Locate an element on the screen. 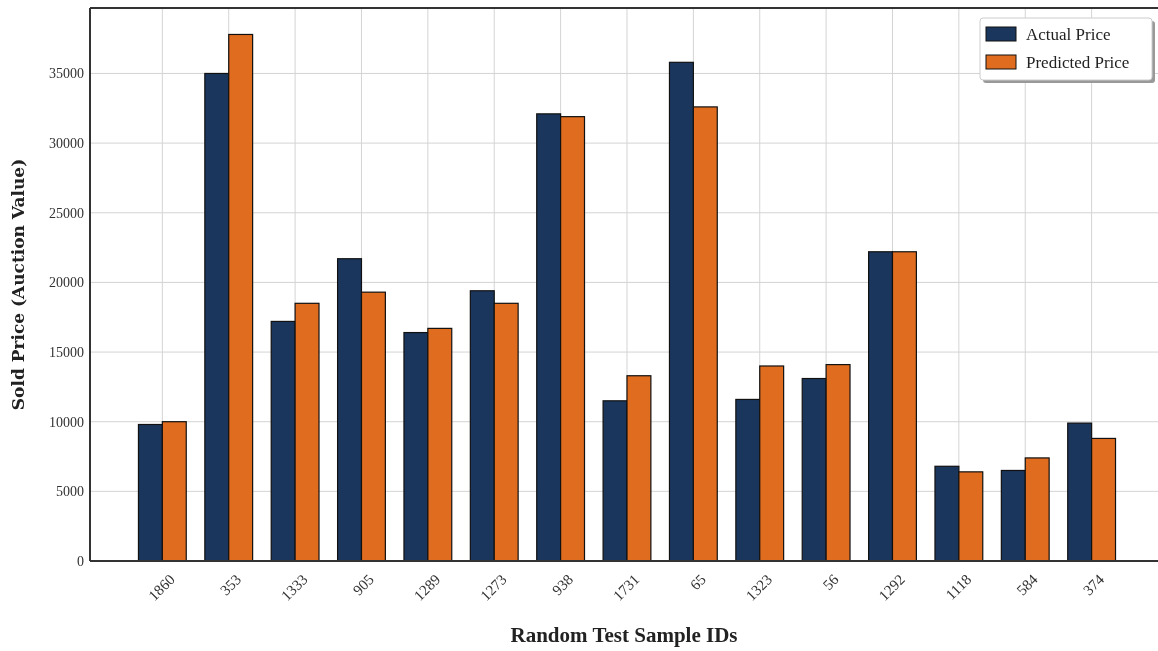 Image resolution: width=1158 pixels, height=651 pixels. x-tick-label: 65 is located at coordinates (697, 582).